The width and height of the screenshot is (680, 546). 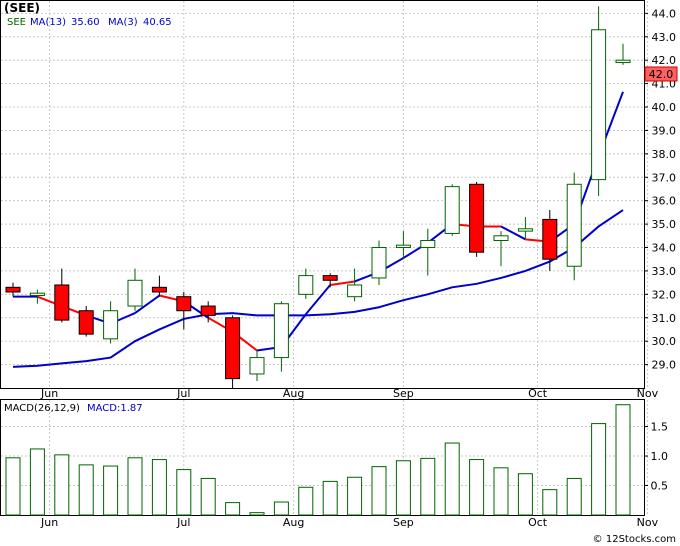 What do you see at coordinates (660, 456) in the screenshot?
I see `macd-tick-label: 1.0` at bounding box center [660, 456].